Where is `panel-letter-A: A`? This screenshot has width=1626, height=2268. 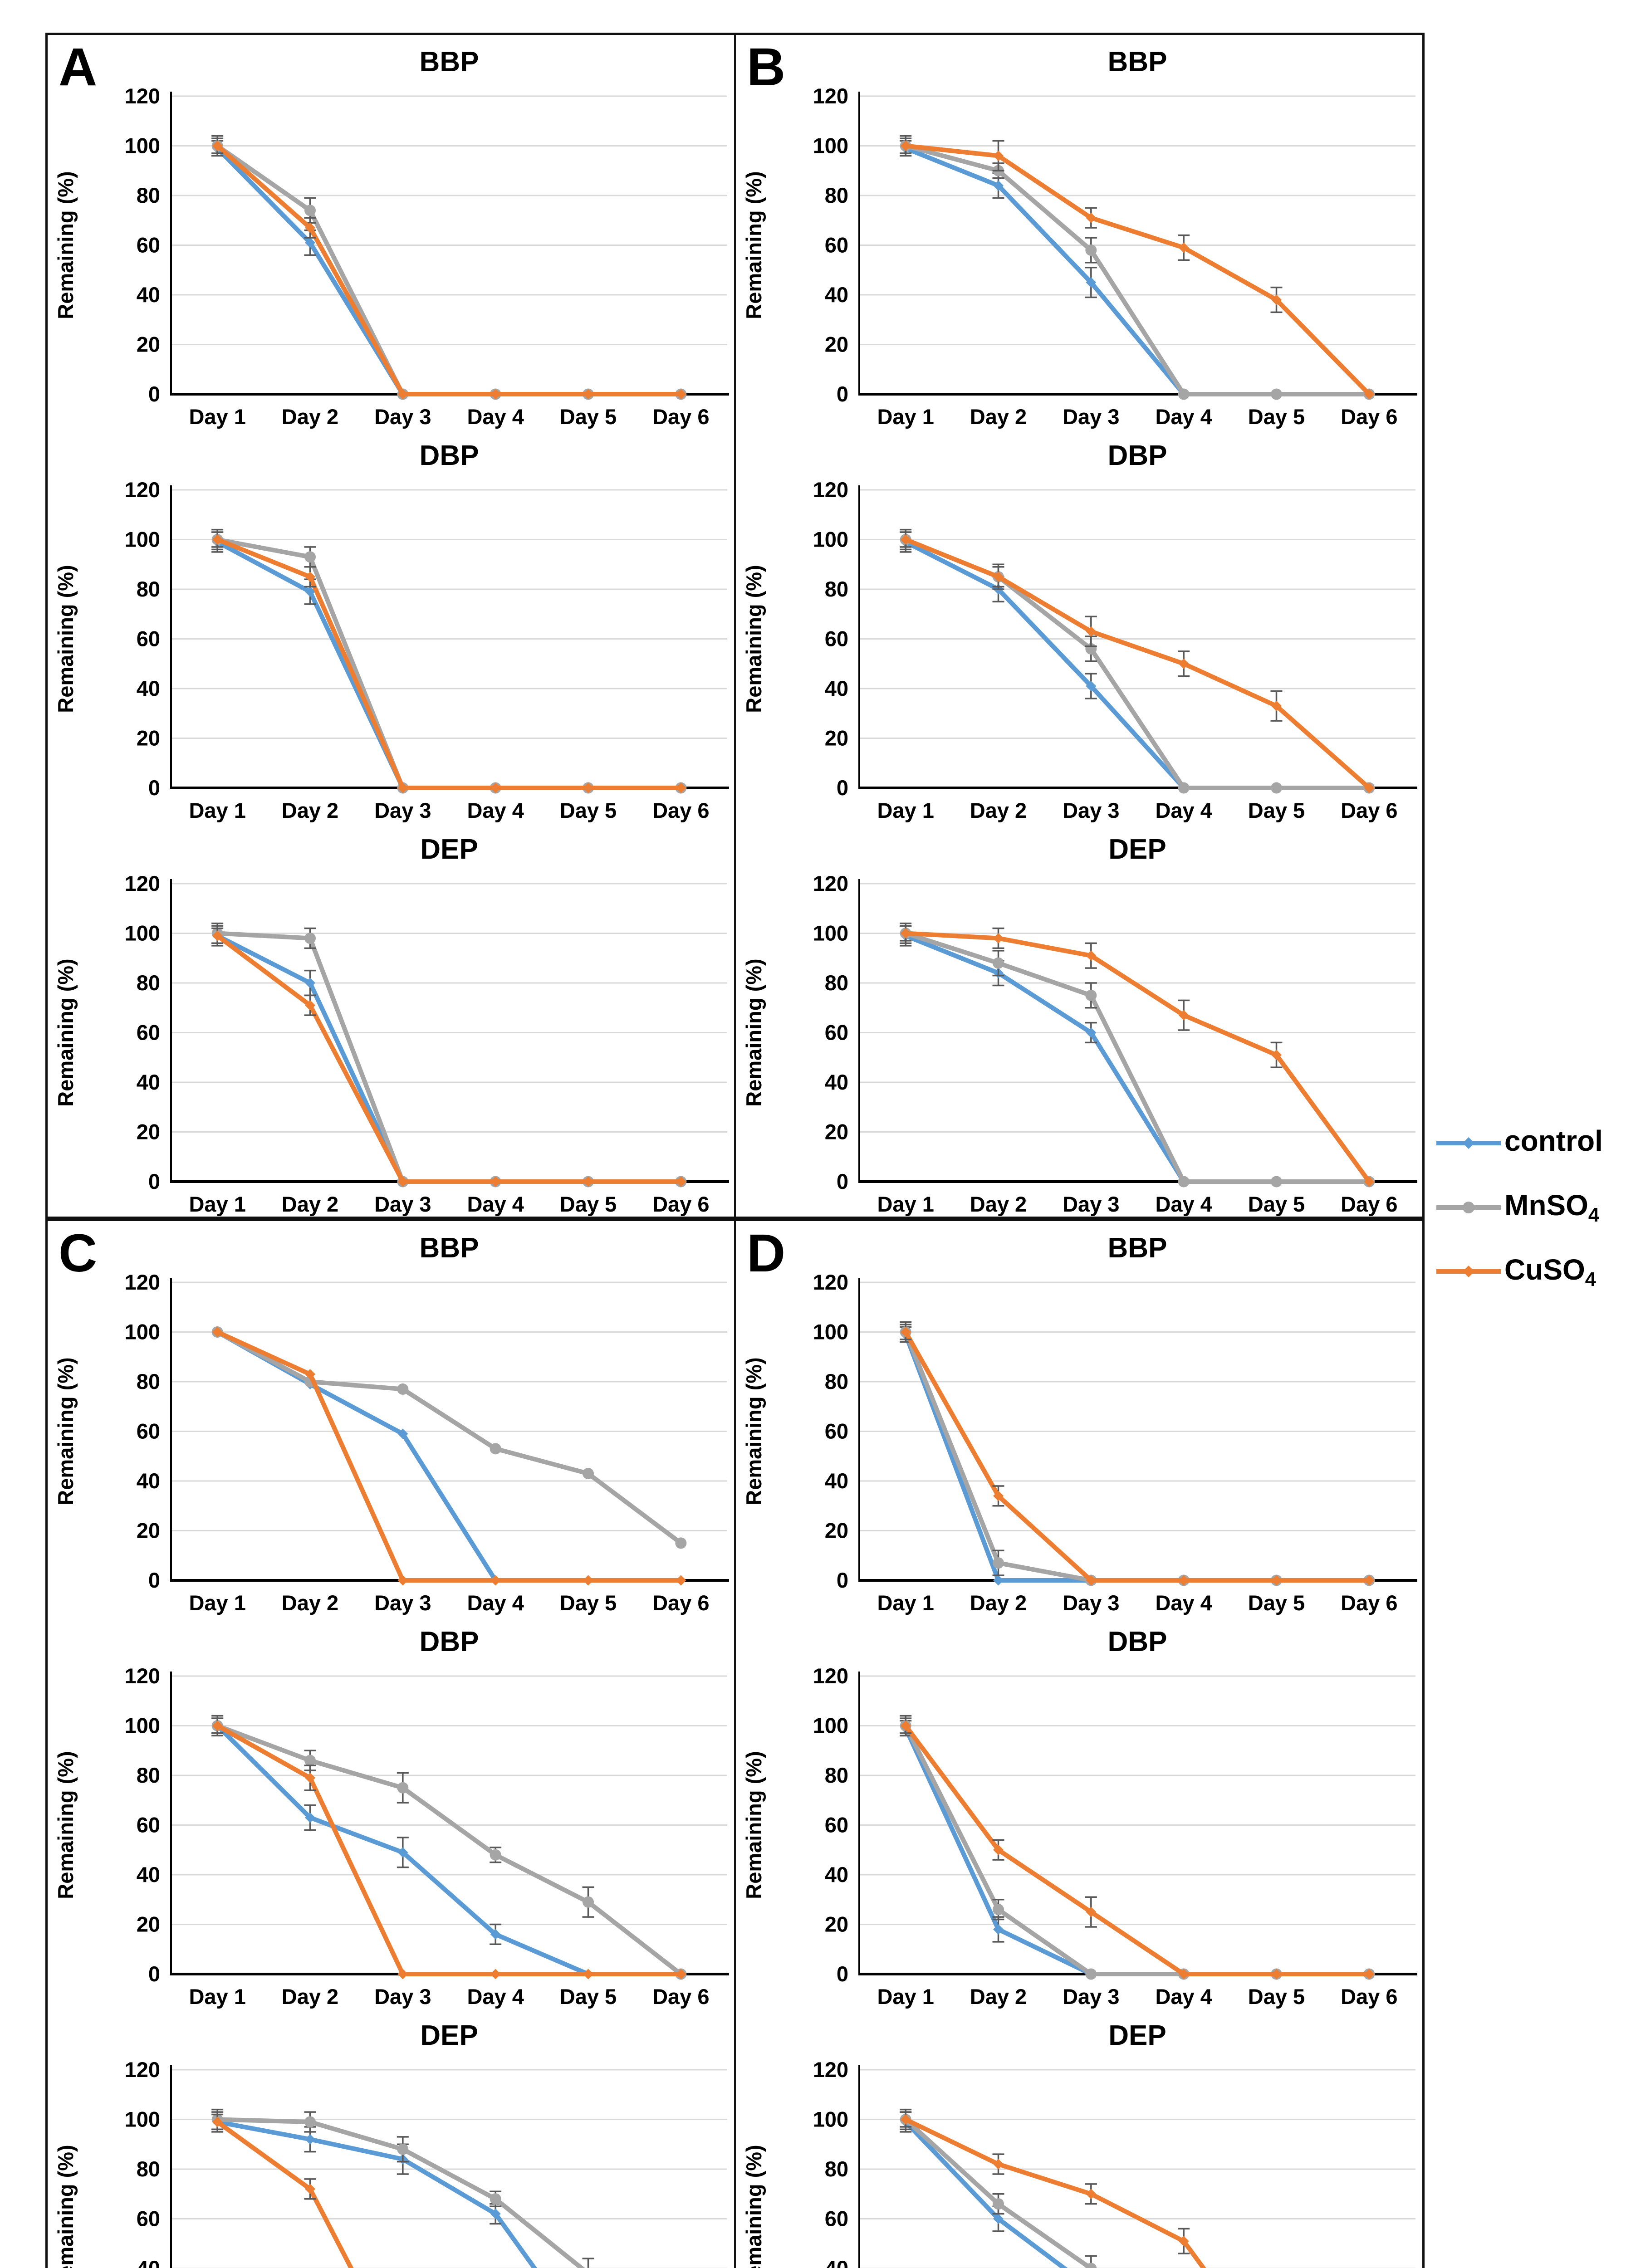 panel-letter-A: A is located at coordinates (78, 67).